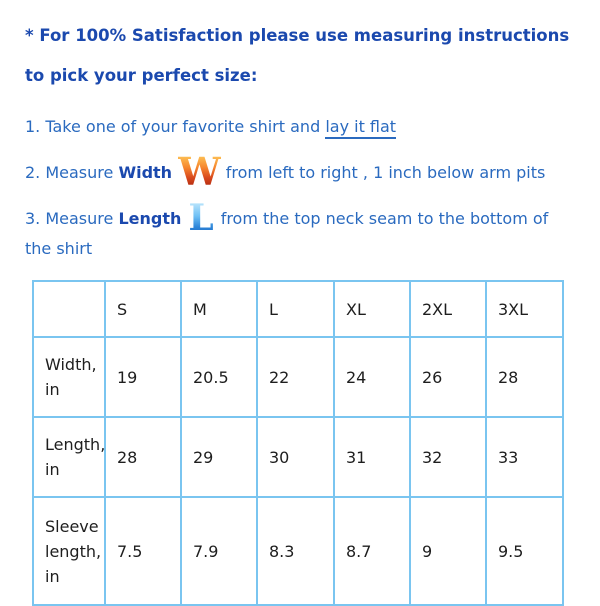 This screenshot has height=606, width=600. What do you see at coordinates (372, 457) in the screenshot?
I see `table-cell: 31` at bounding box center [372, 457].